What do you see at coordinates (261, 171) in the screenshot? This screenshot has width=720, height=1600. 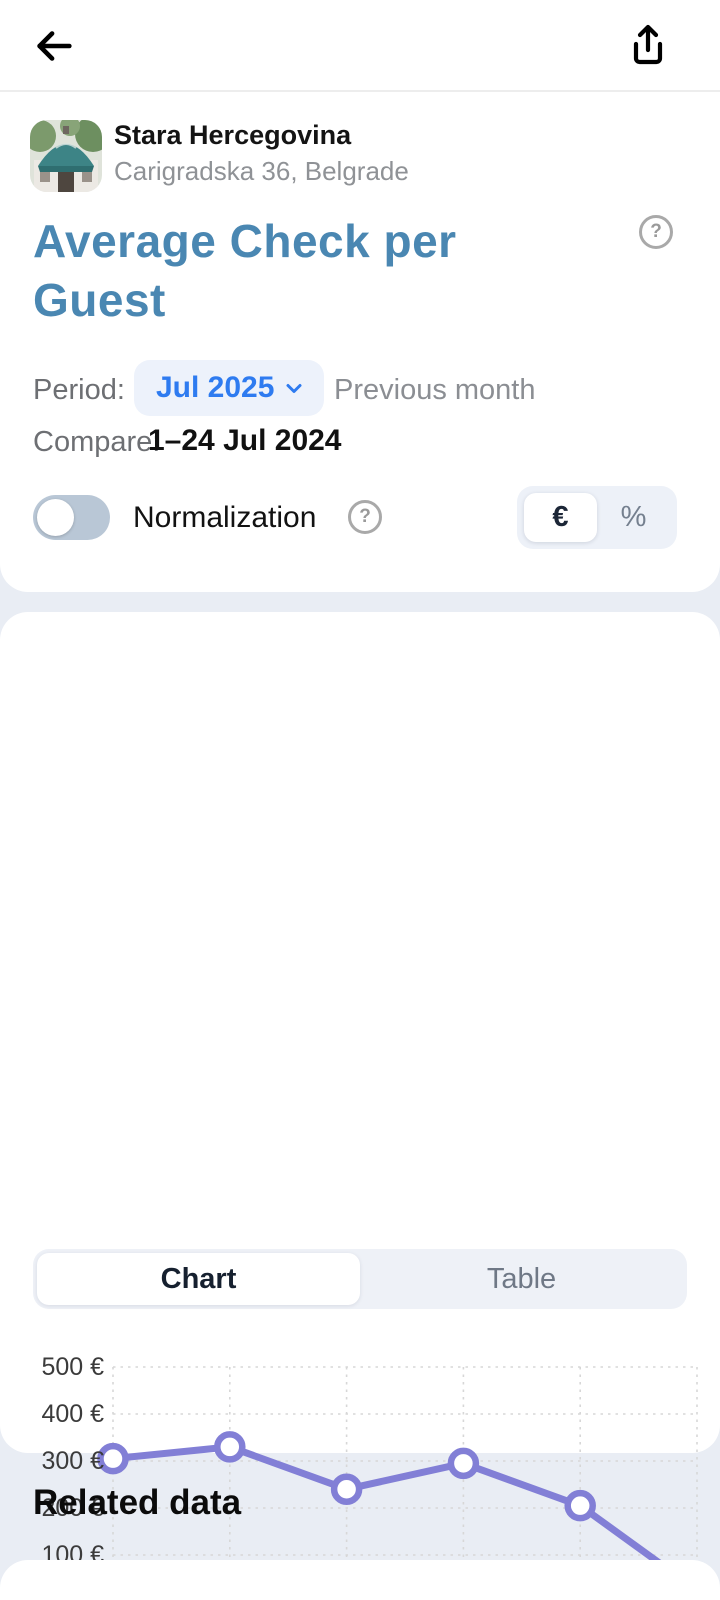 I see `venue-address: Carigradska 36, Belgrade` at bounding box center [261, 171].